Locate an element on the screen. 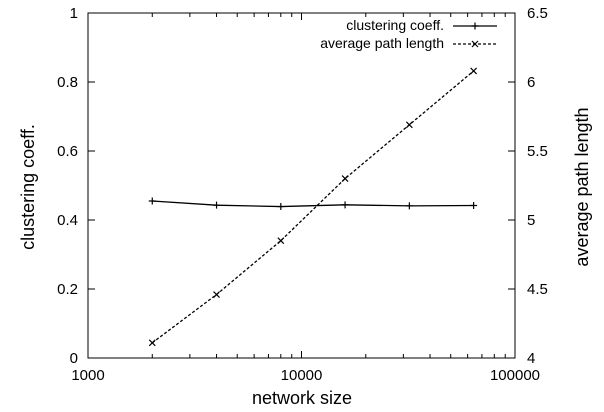 The height and width of the screenshot is (412, 604). left-y-tick-label: 0.6 is located at coordinates (67, 151).